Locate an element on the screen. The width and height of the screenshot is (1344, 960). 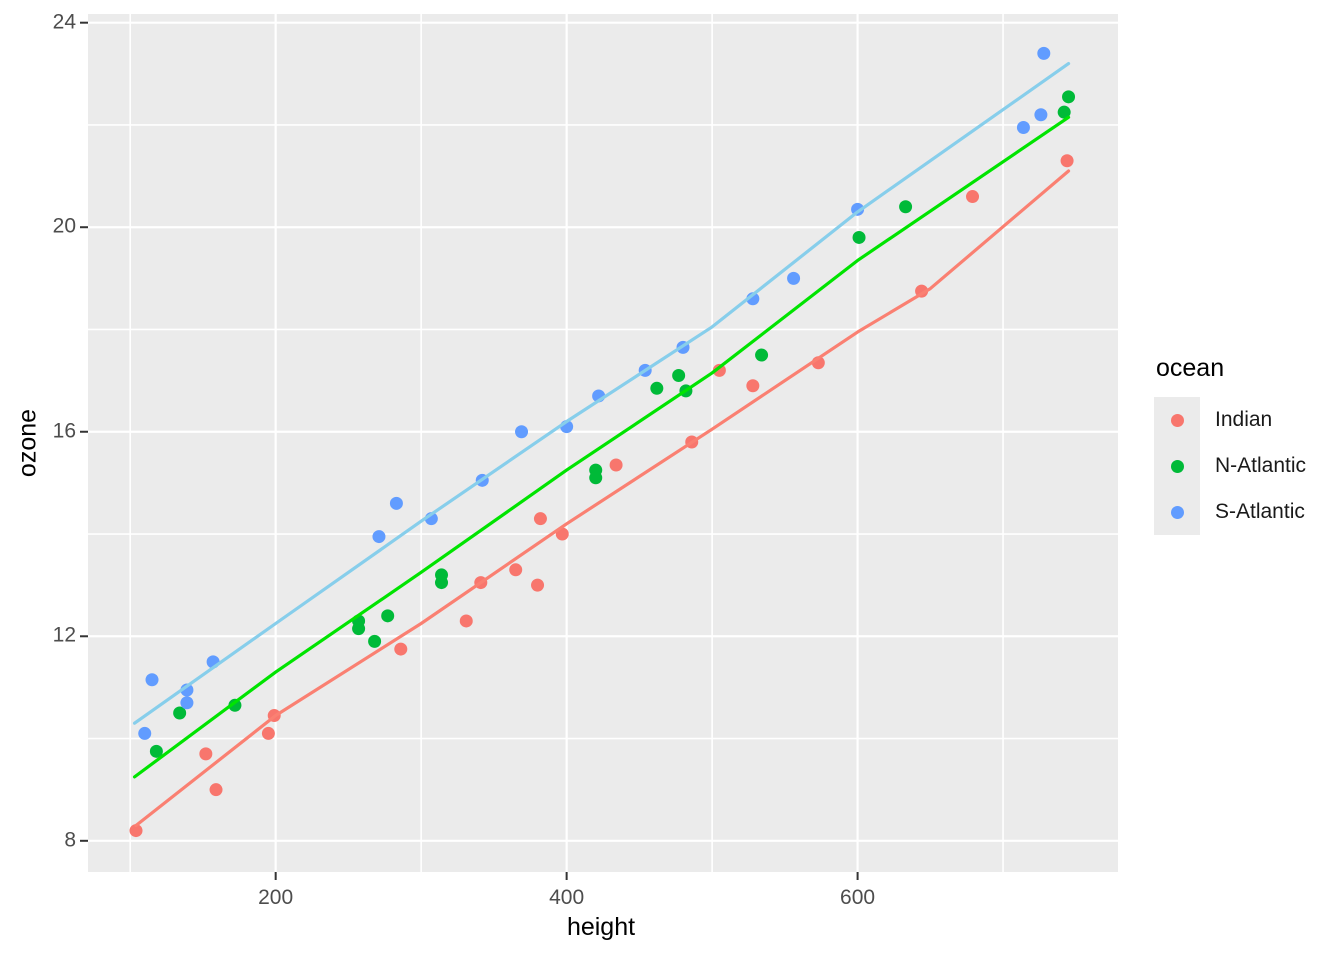
legend-label: N-Atlantic is located at coordinates (1261, 465).